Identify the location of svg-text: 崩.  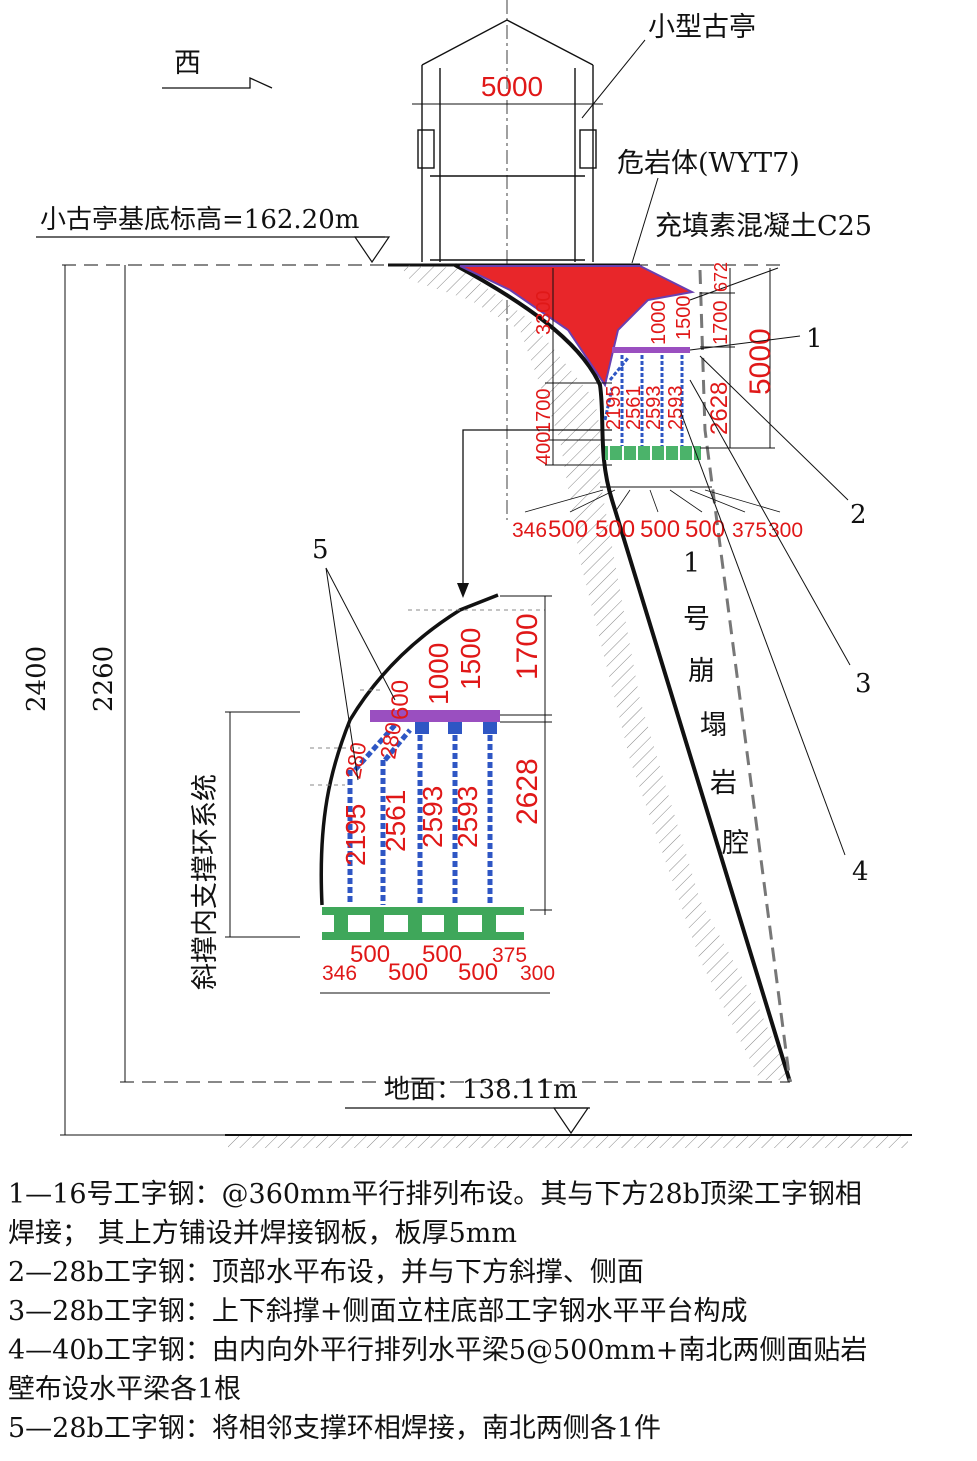
(701, 671).